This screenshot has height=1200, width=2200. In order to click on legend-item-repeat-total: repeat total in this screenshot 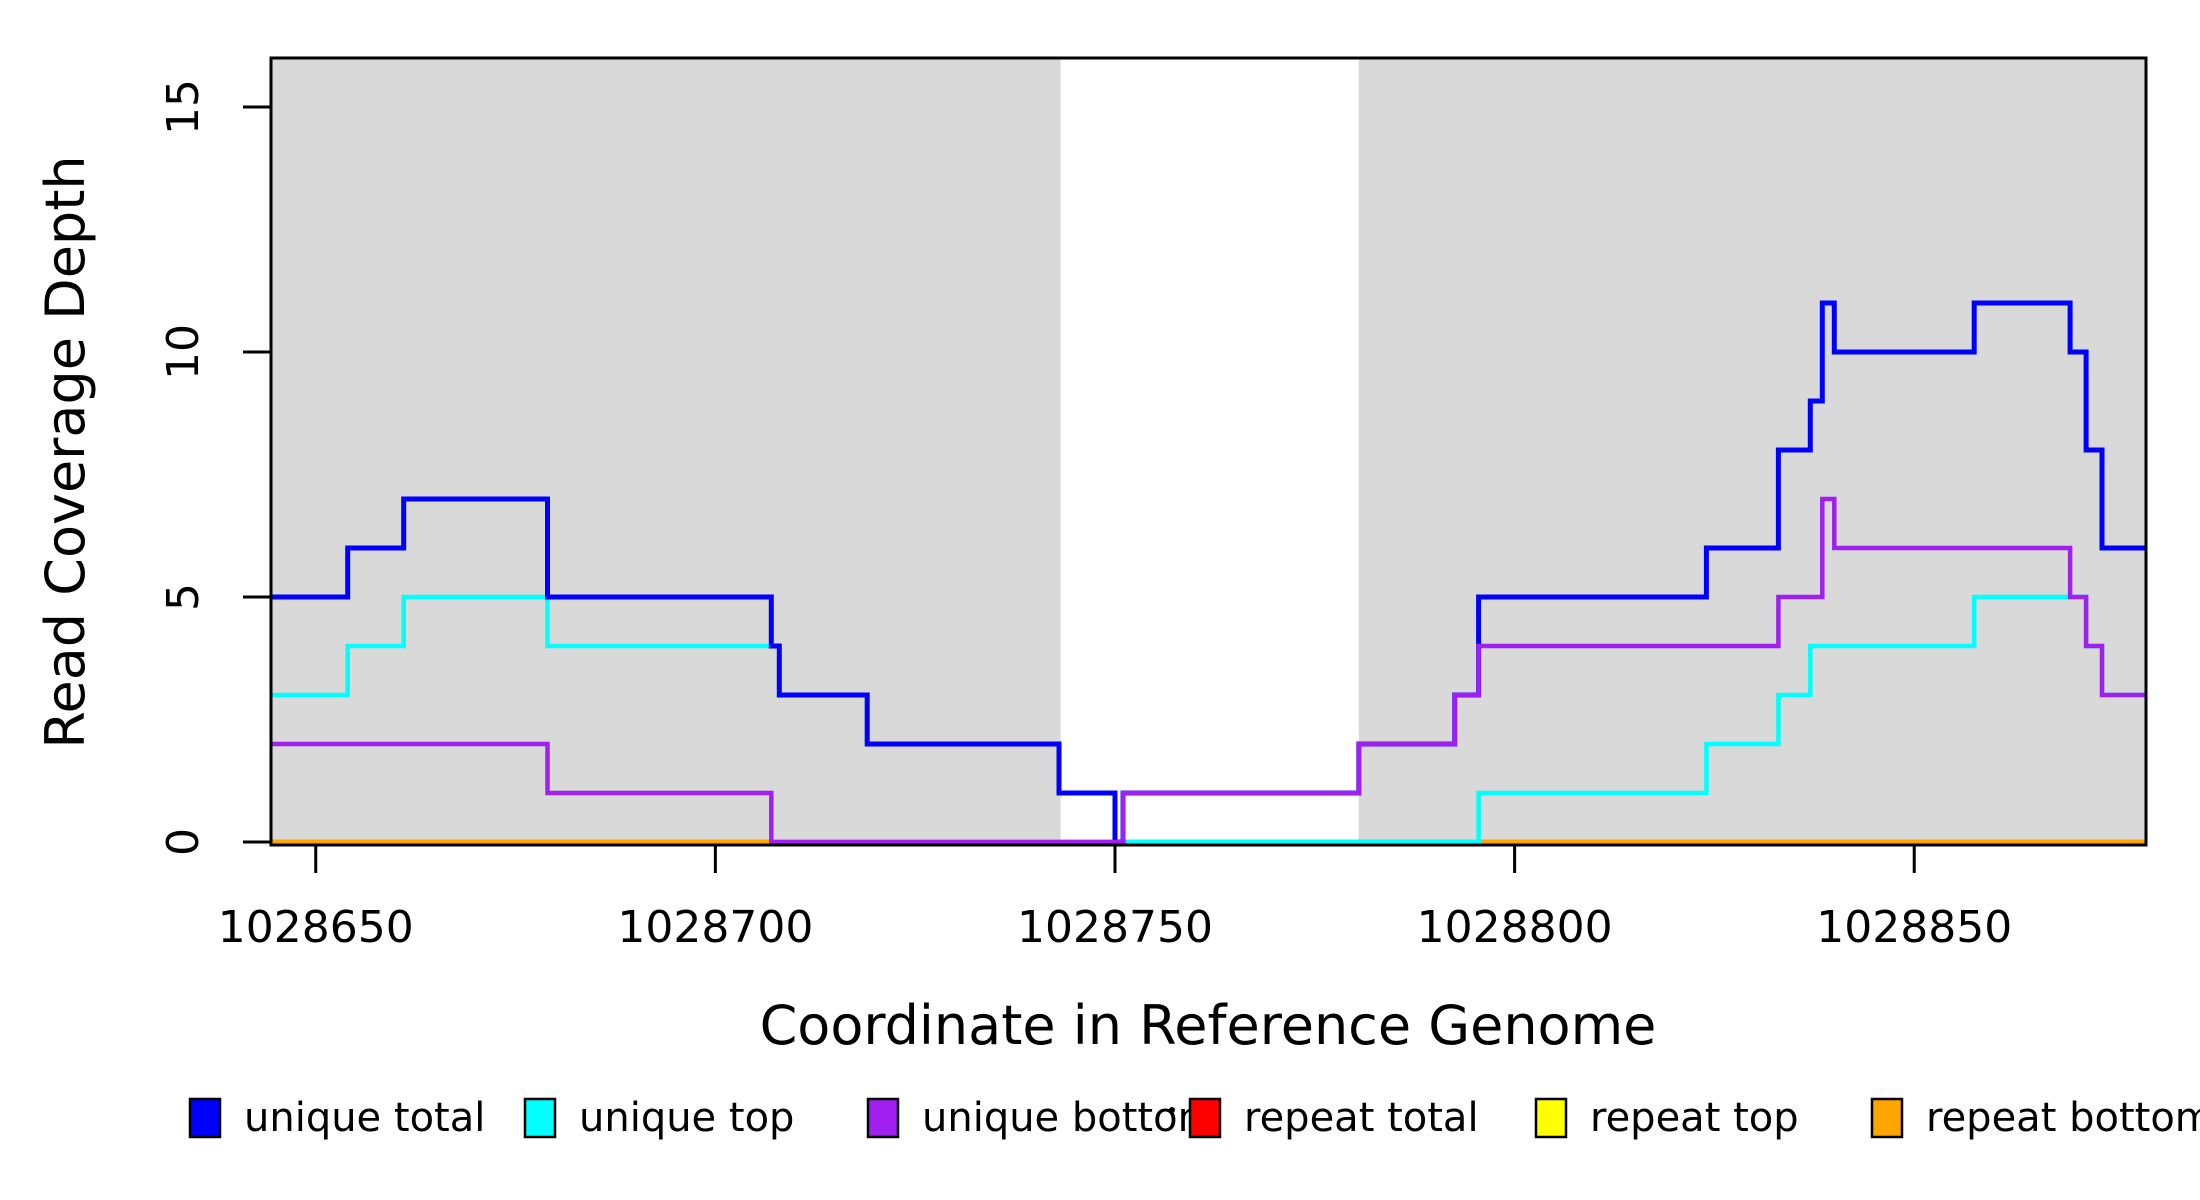, I will do `click(1333, 1118)`.